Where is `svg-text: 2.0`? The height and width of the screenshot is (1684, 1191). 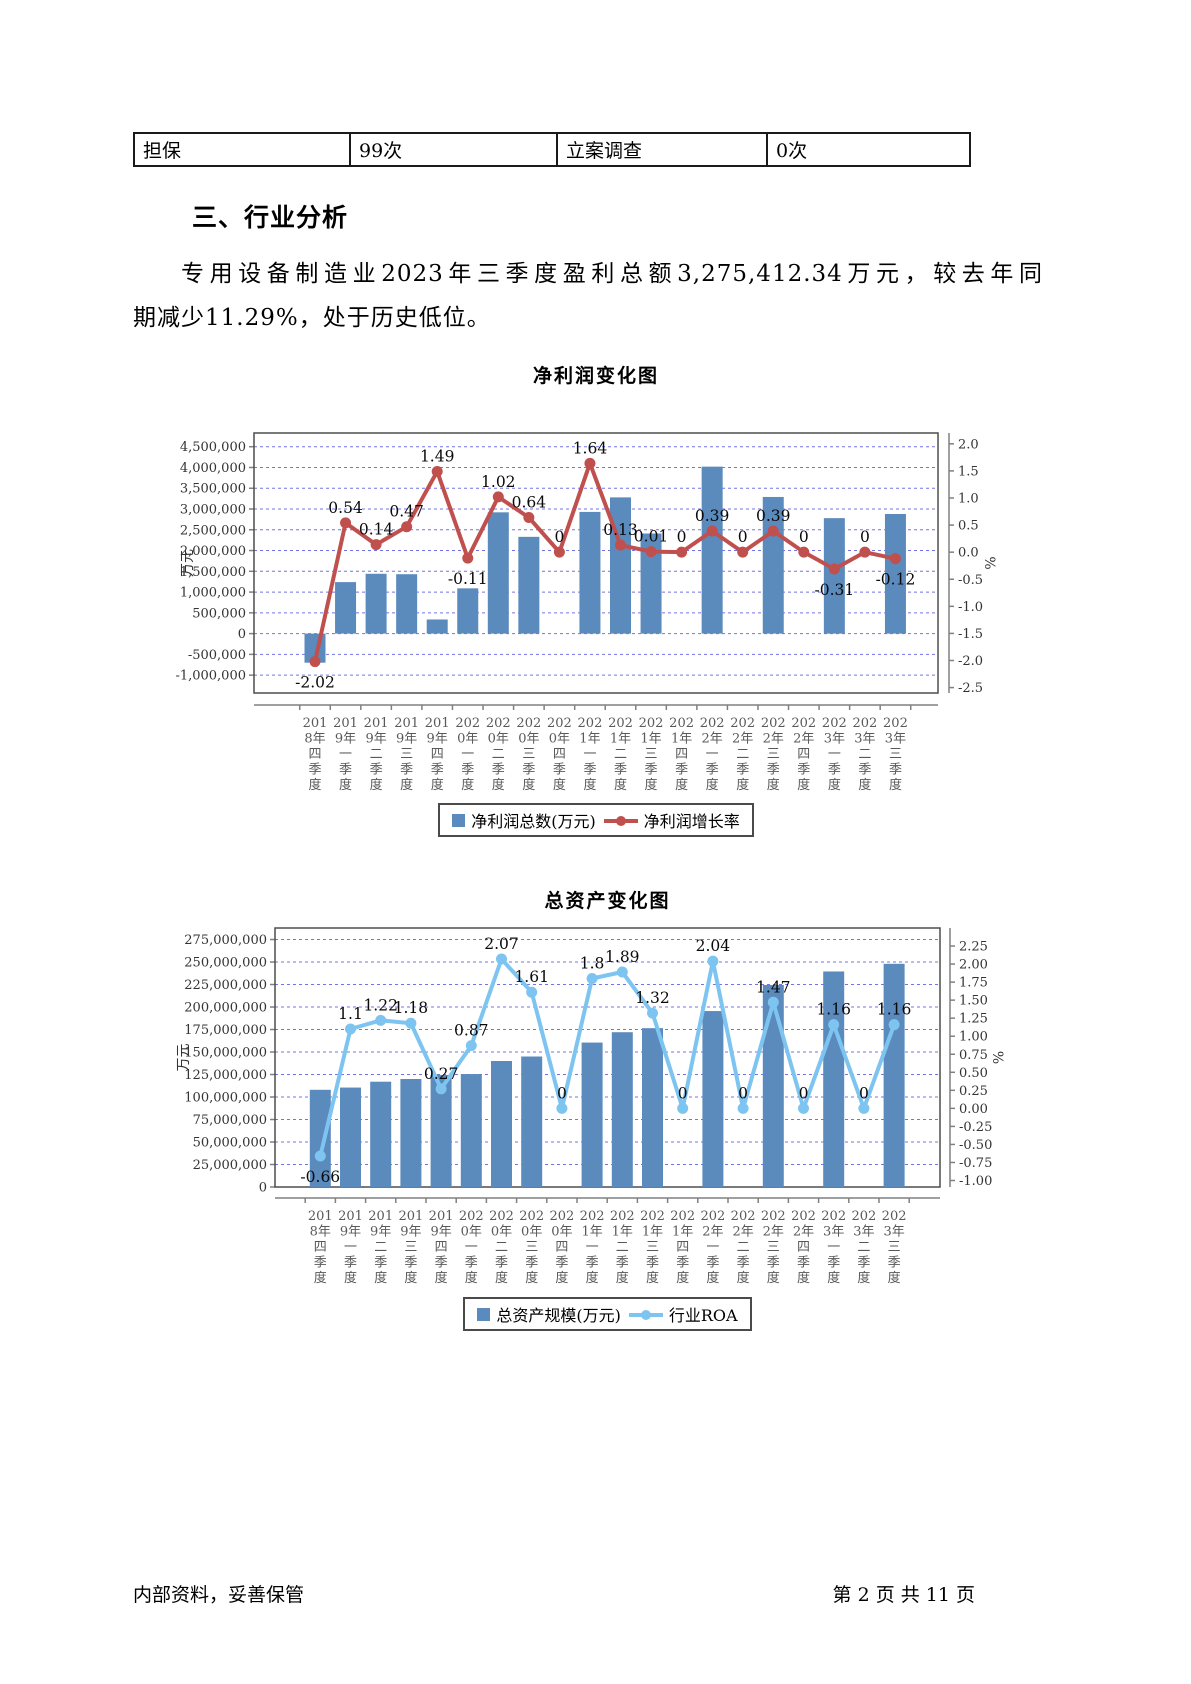 svg-text: 2.0 is located at coordinates (968, 444).